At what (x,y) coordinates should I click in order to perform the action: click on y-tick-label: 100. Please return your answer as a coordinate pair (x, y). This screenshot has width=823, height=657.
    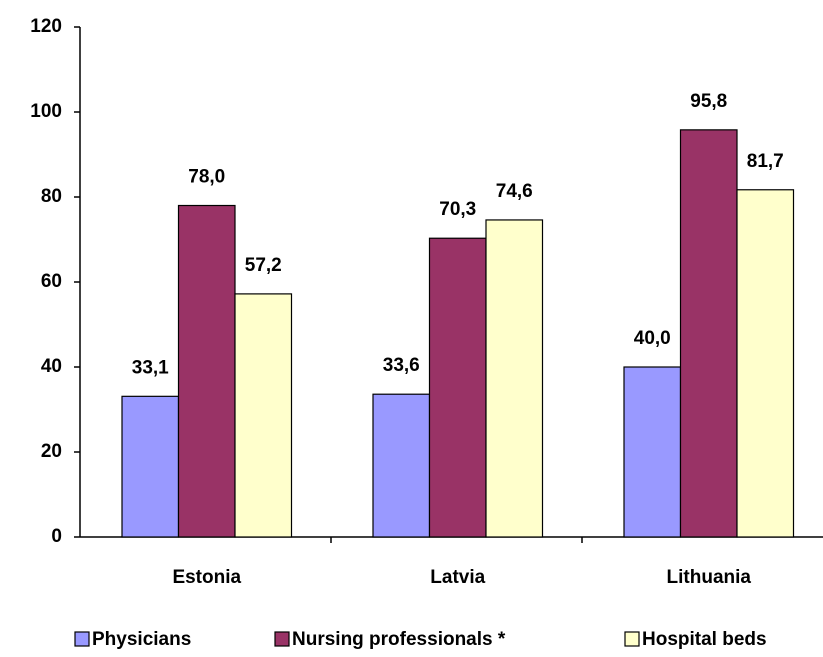
    Looking at the image, I should click on (46, 111).